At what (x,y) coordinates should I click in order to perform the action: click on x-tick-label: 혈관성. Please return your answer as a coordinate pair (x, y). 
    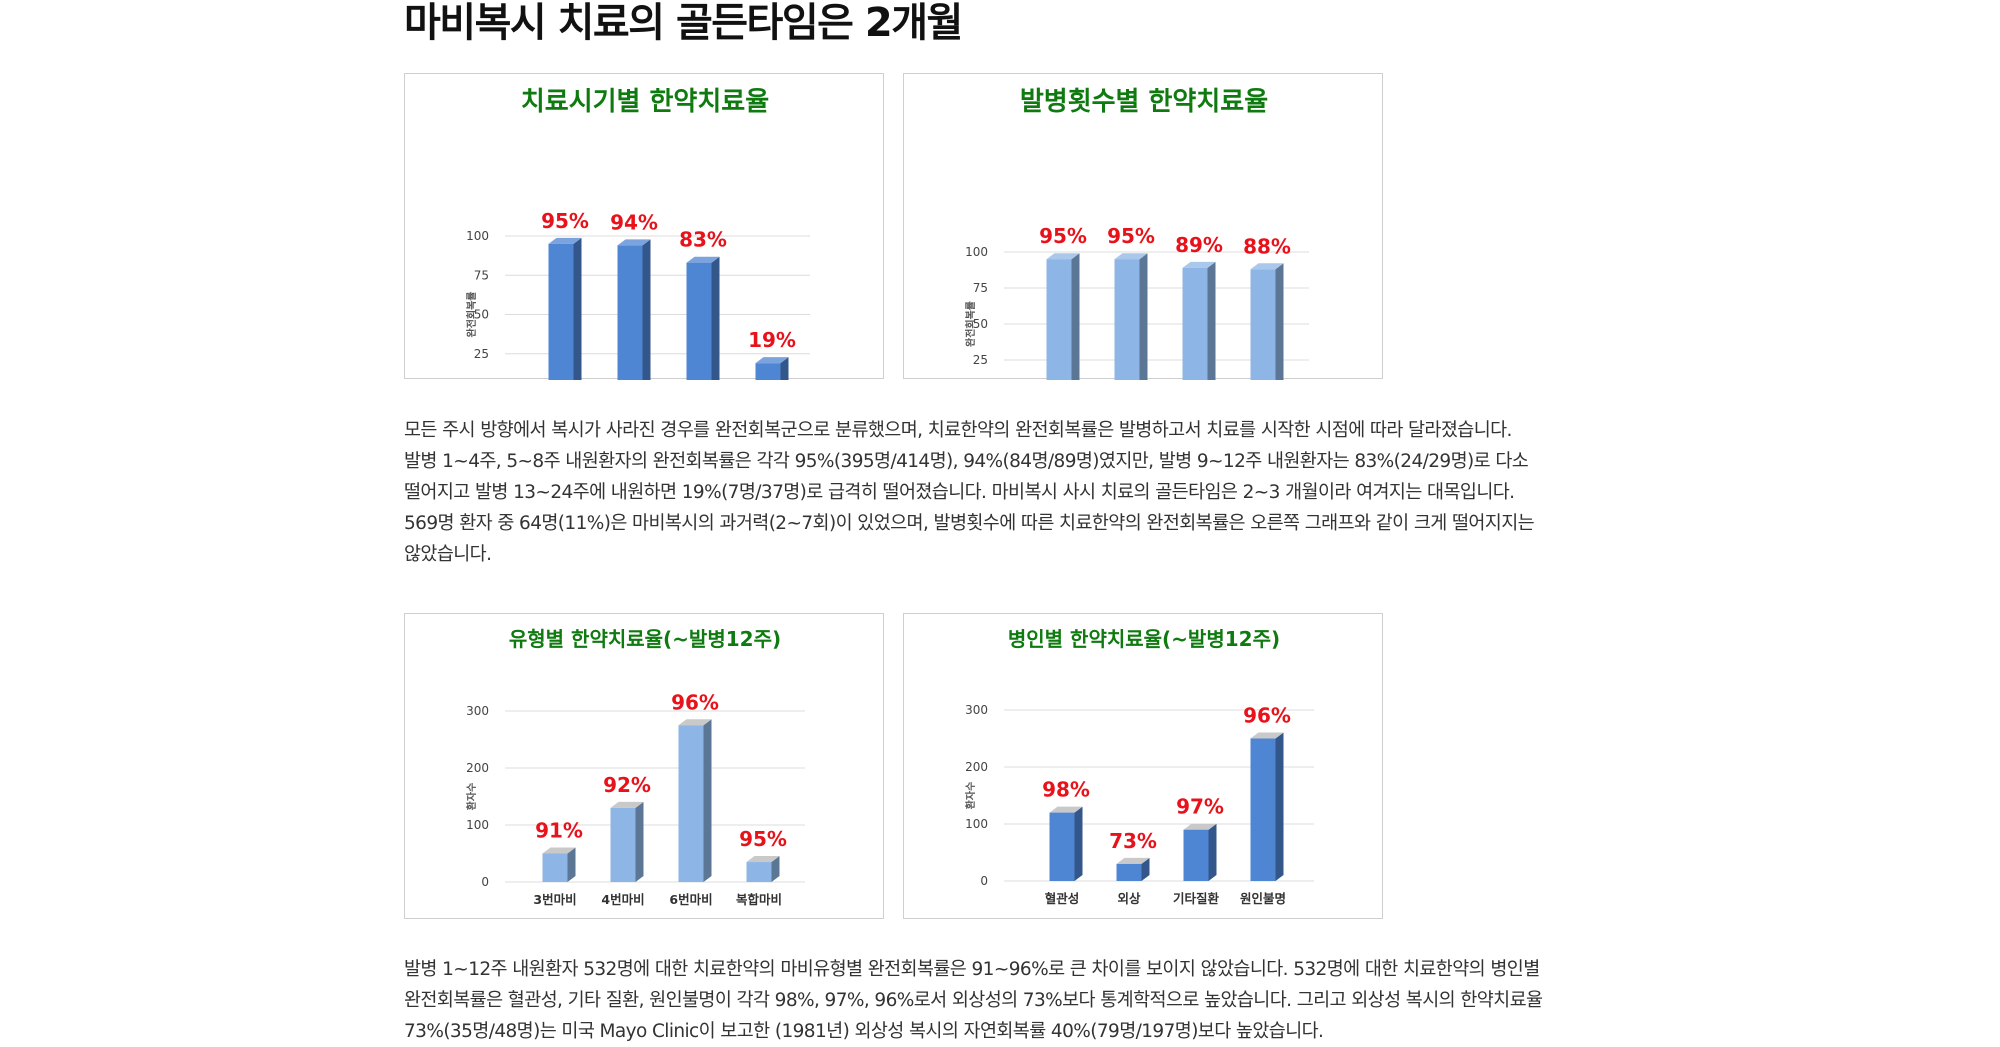
    Looking at the image, I should click on (1062, 898).